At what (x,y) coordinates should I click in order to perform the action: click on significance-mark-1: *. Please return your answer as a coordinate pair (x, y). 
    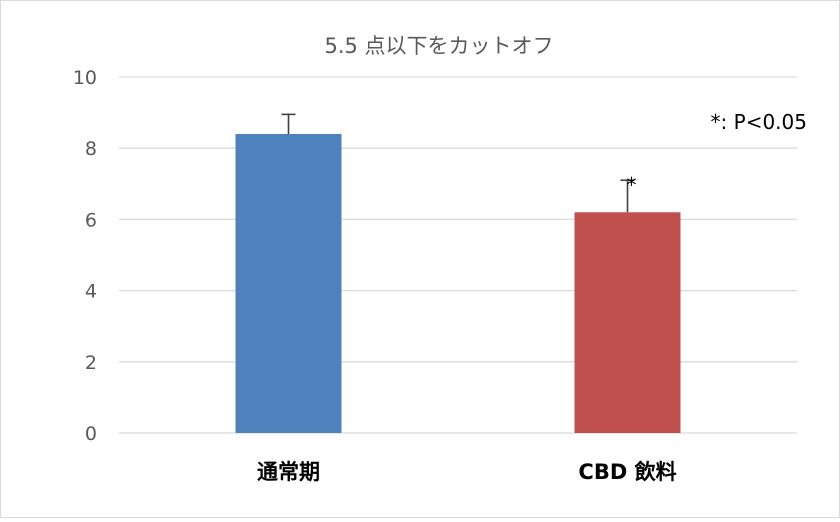
    Looking at the image, I should click on (632, 185).